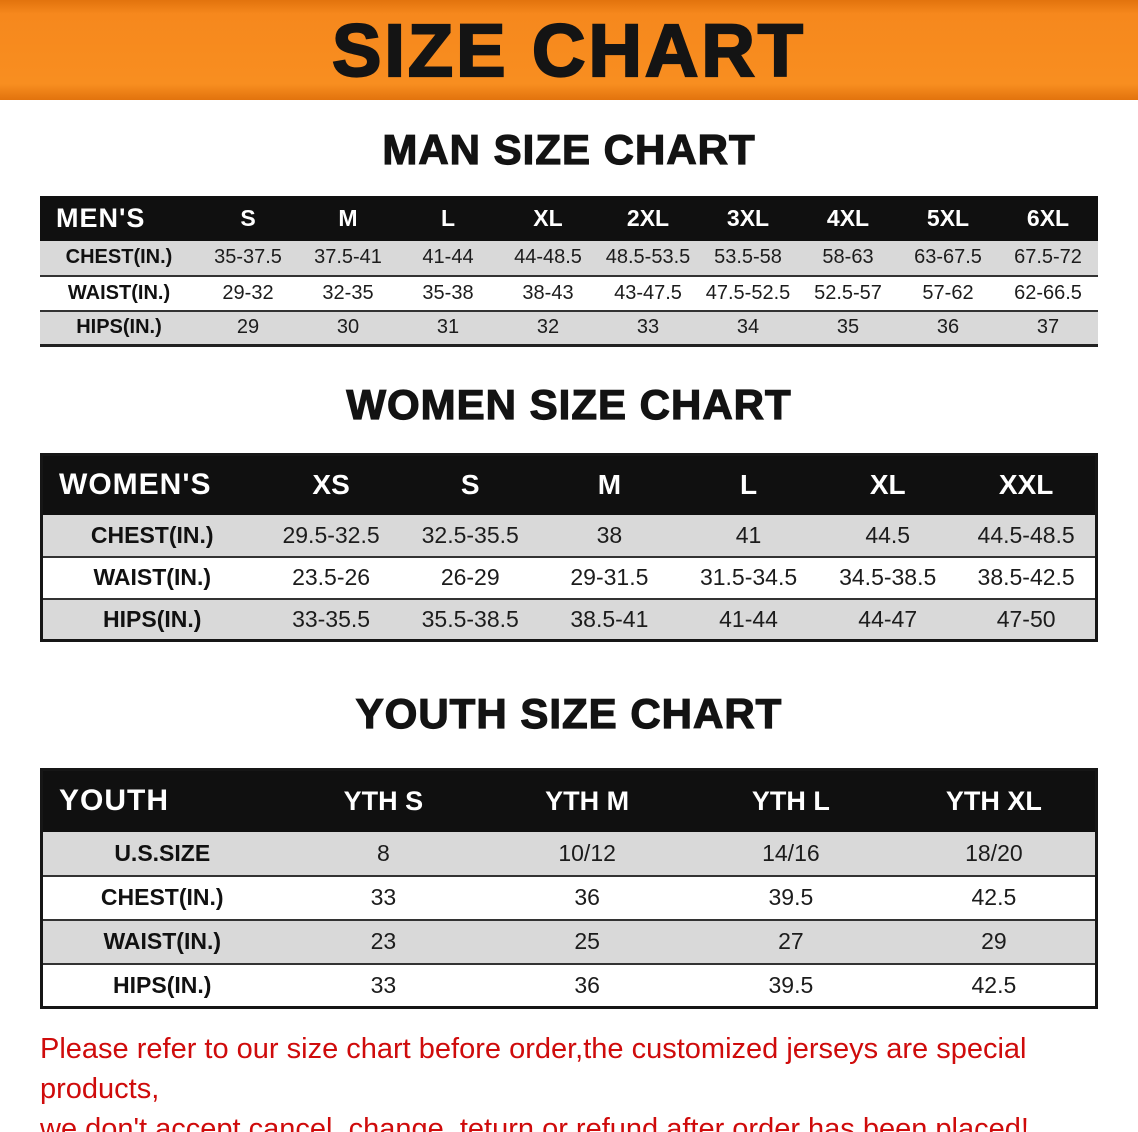 This screenshot has width=1138, height=1132. I want to click on men-chart-heading: MAN SIZE CHART, so click(569, 149).